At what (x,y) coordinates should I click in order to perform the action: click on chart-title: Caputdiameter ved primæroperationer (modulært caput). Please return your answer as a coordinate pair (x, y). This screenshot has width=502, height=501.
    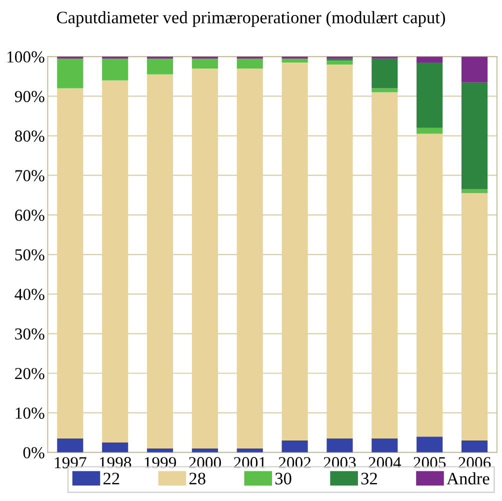
    Looking at the image, I should click on (251, 19).